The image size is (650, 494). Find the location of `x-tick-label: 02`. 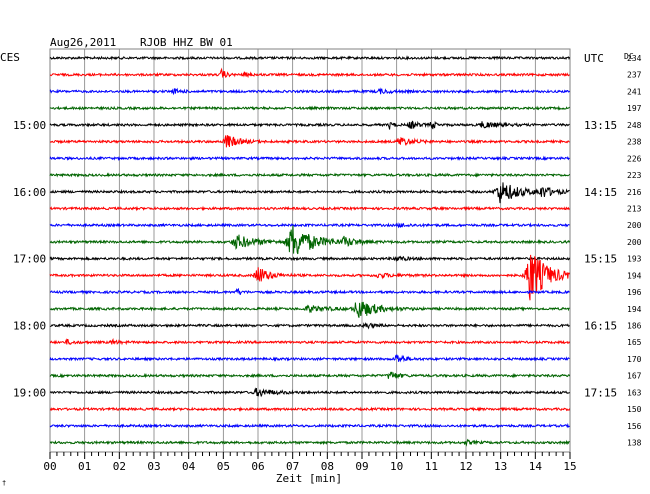

x-tick-label: 02 is located at coordinates (119, 466).